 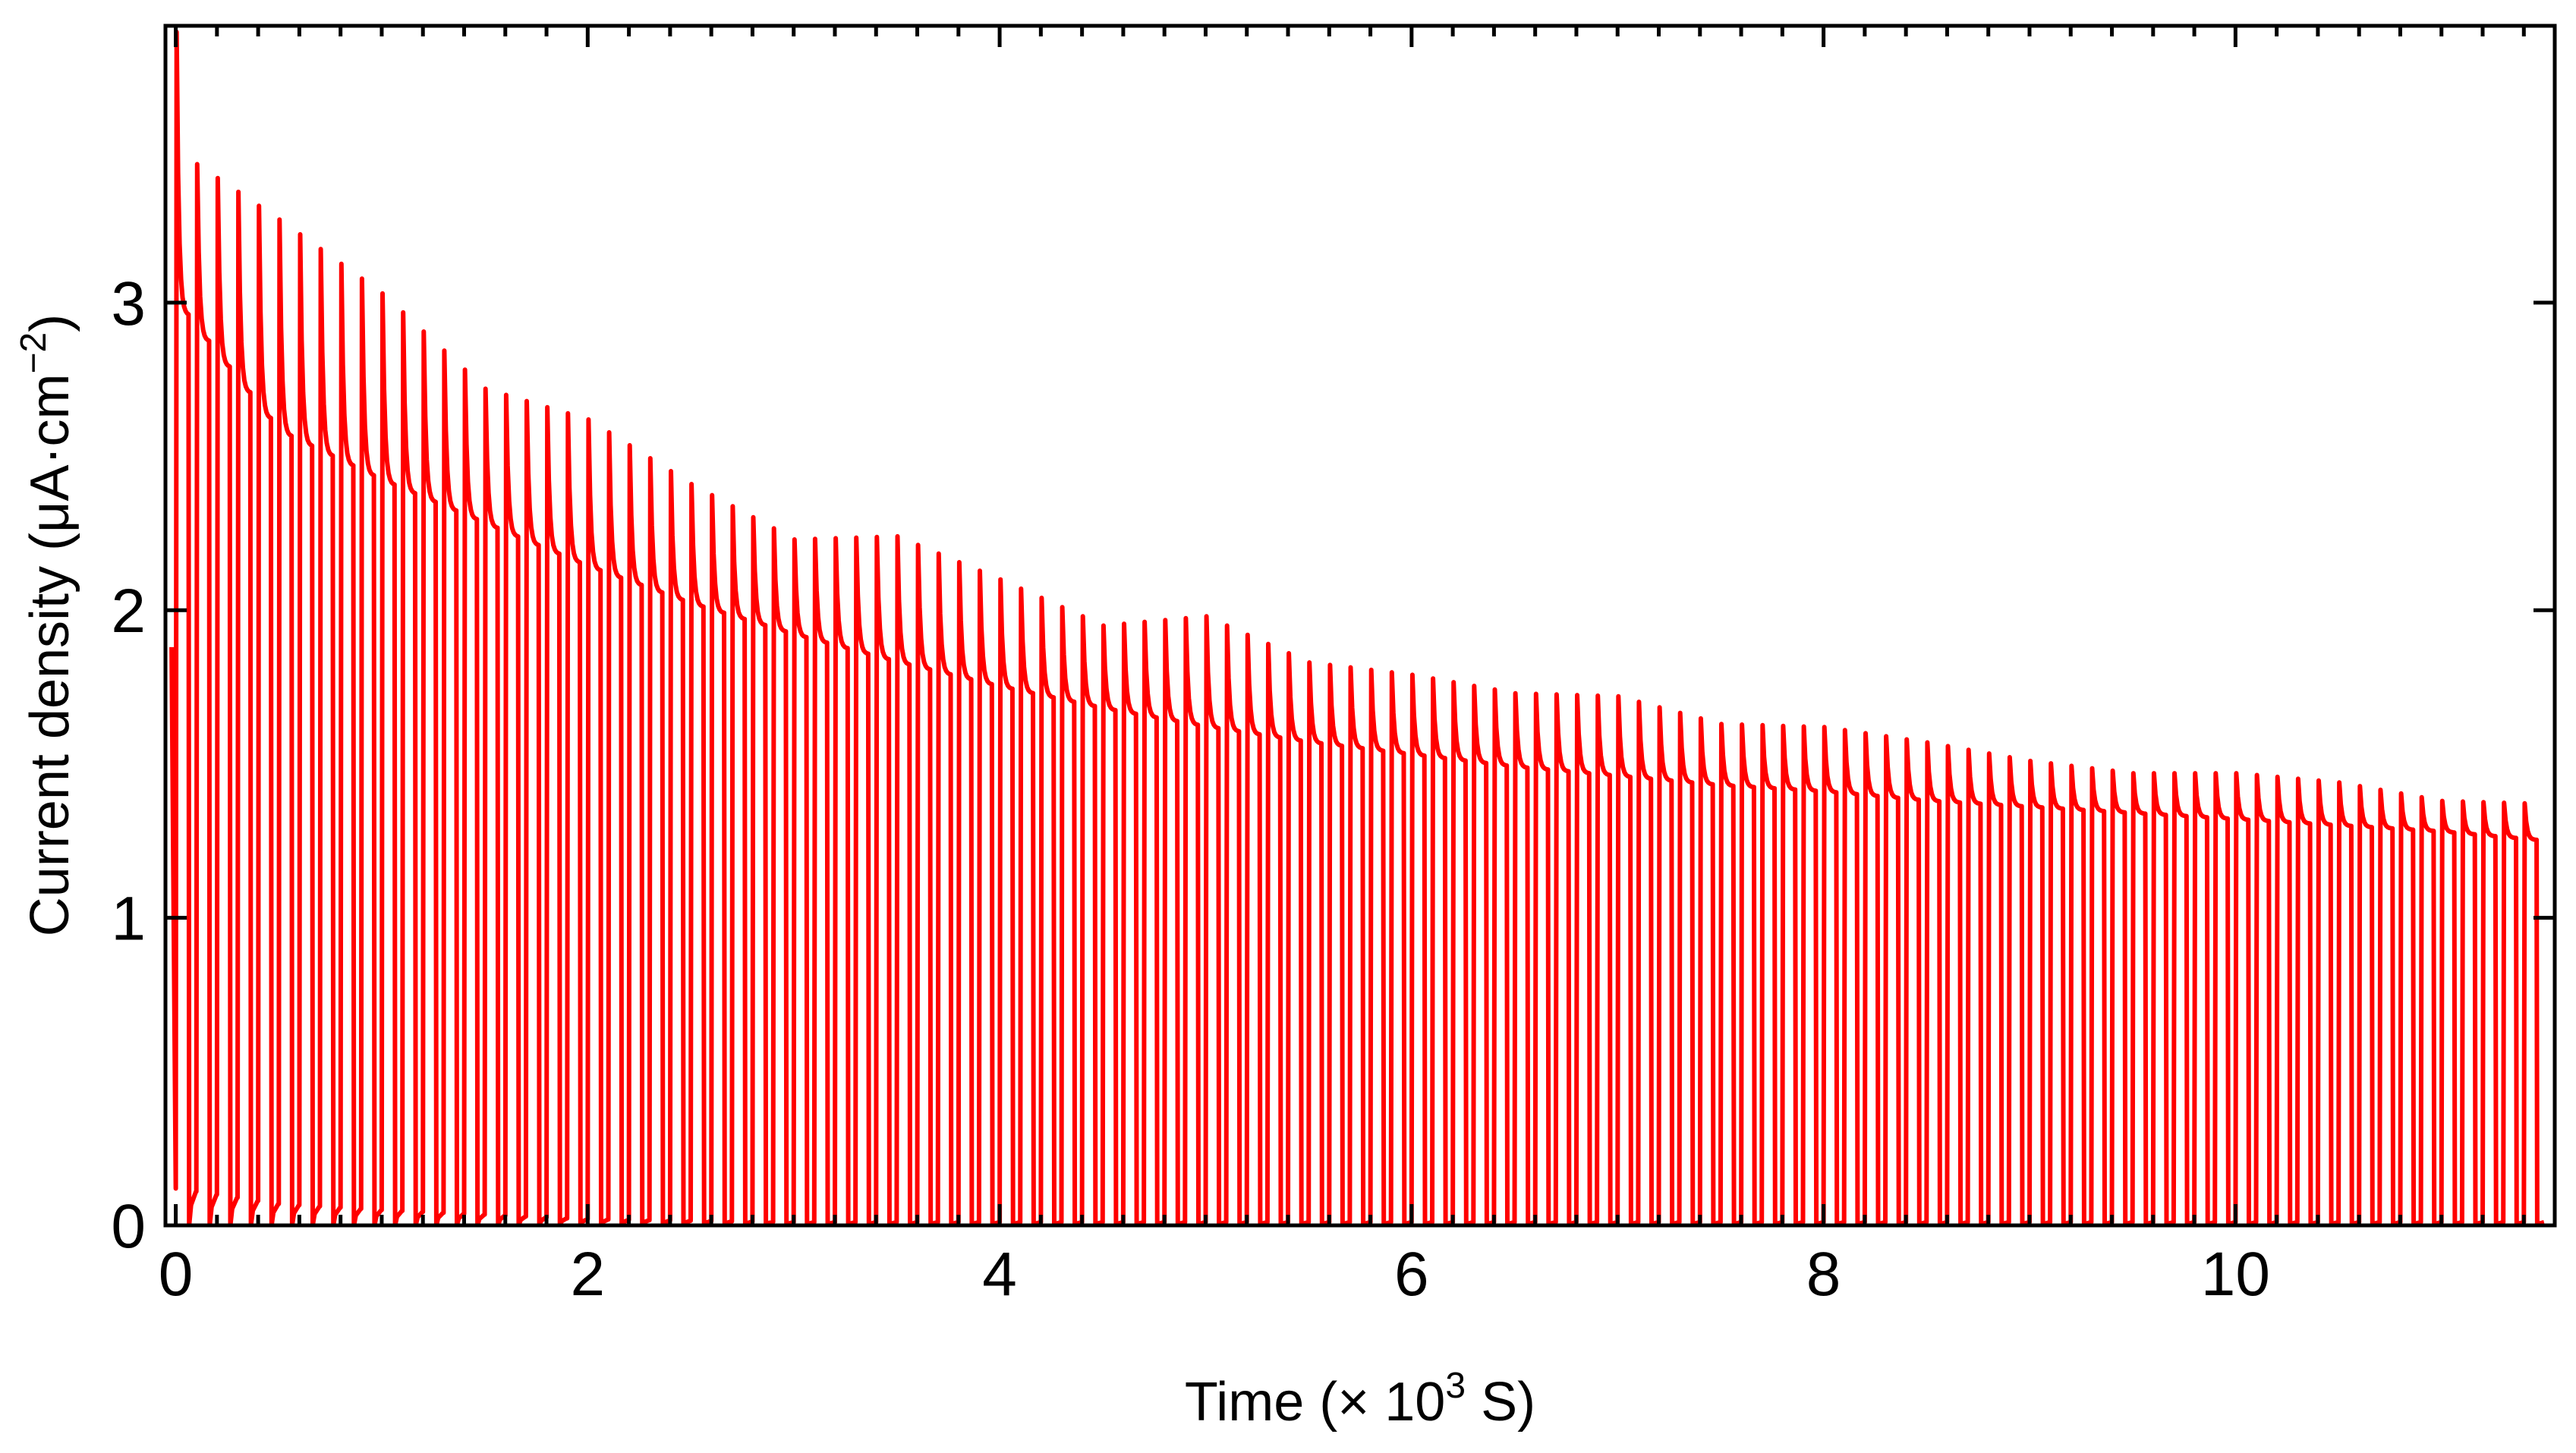 What do you see at coordinates (47, 625) in the screenshot?
I see `y-axis-label: Current density (μA·cm−2)` at bounding box center [47, 625].